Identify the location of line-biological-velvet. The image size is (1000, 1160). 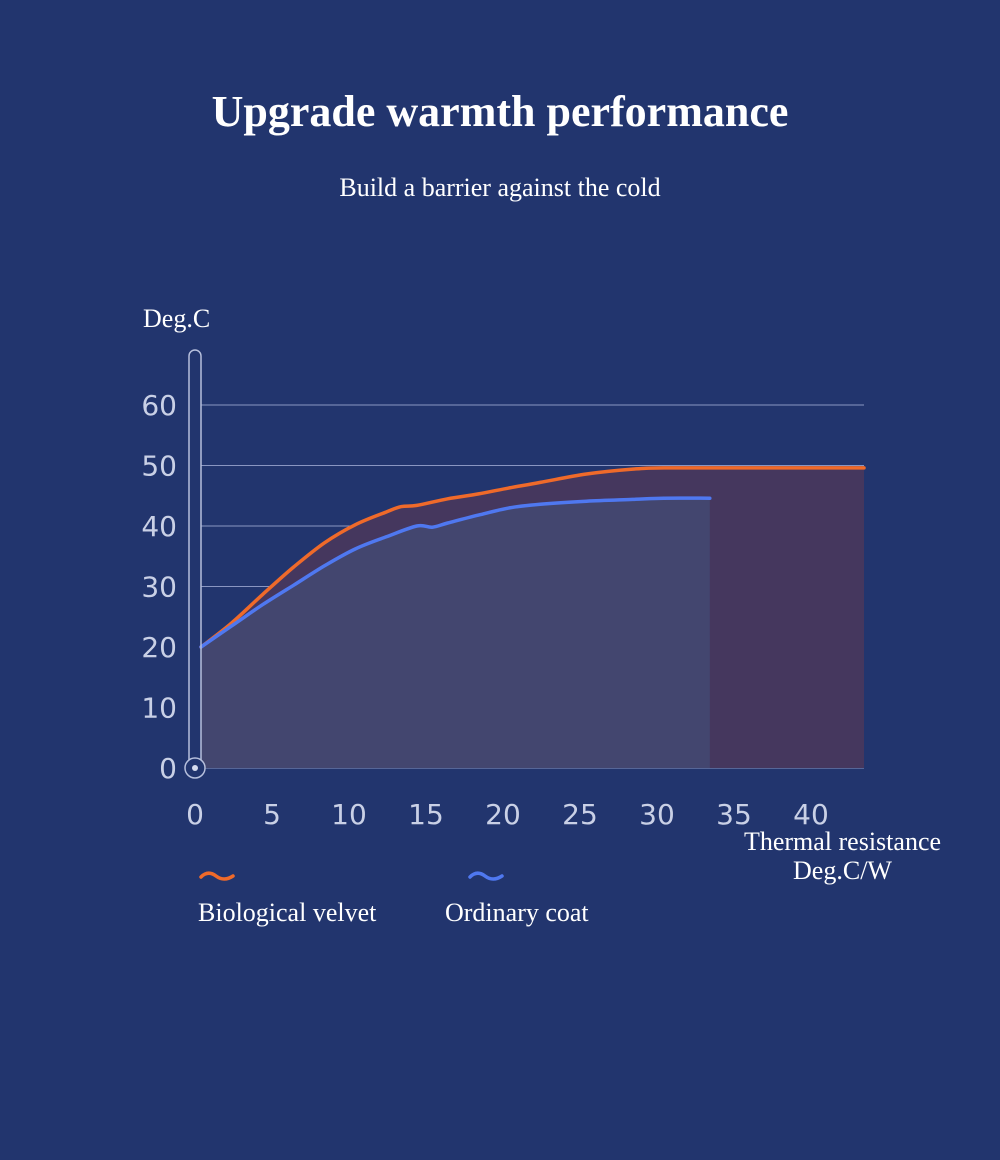
(532, 557).